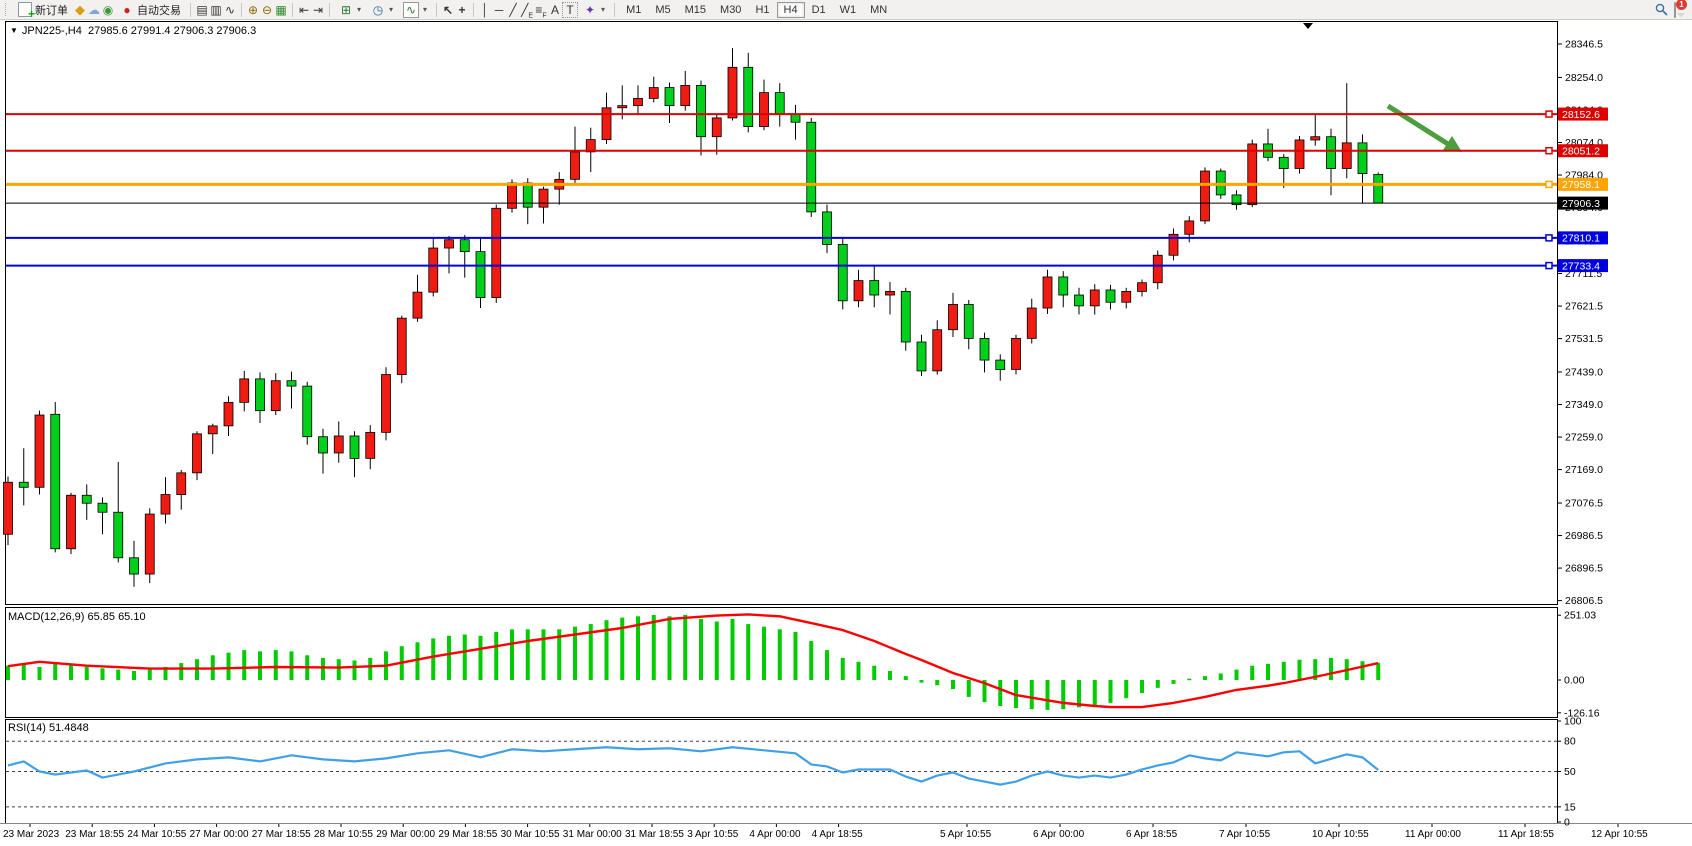 The image size is (1692, 846). Describe the element at coordinates (1308, 26) in the screenshot. I see `chart-shift-marker` at that location.